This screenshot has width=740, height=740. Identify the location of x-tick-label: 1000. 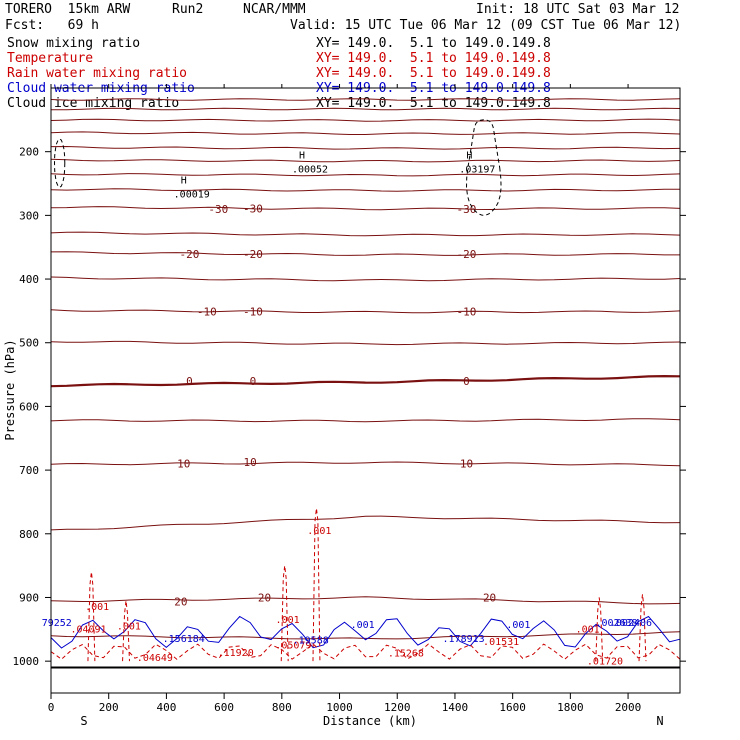
(339, 707).